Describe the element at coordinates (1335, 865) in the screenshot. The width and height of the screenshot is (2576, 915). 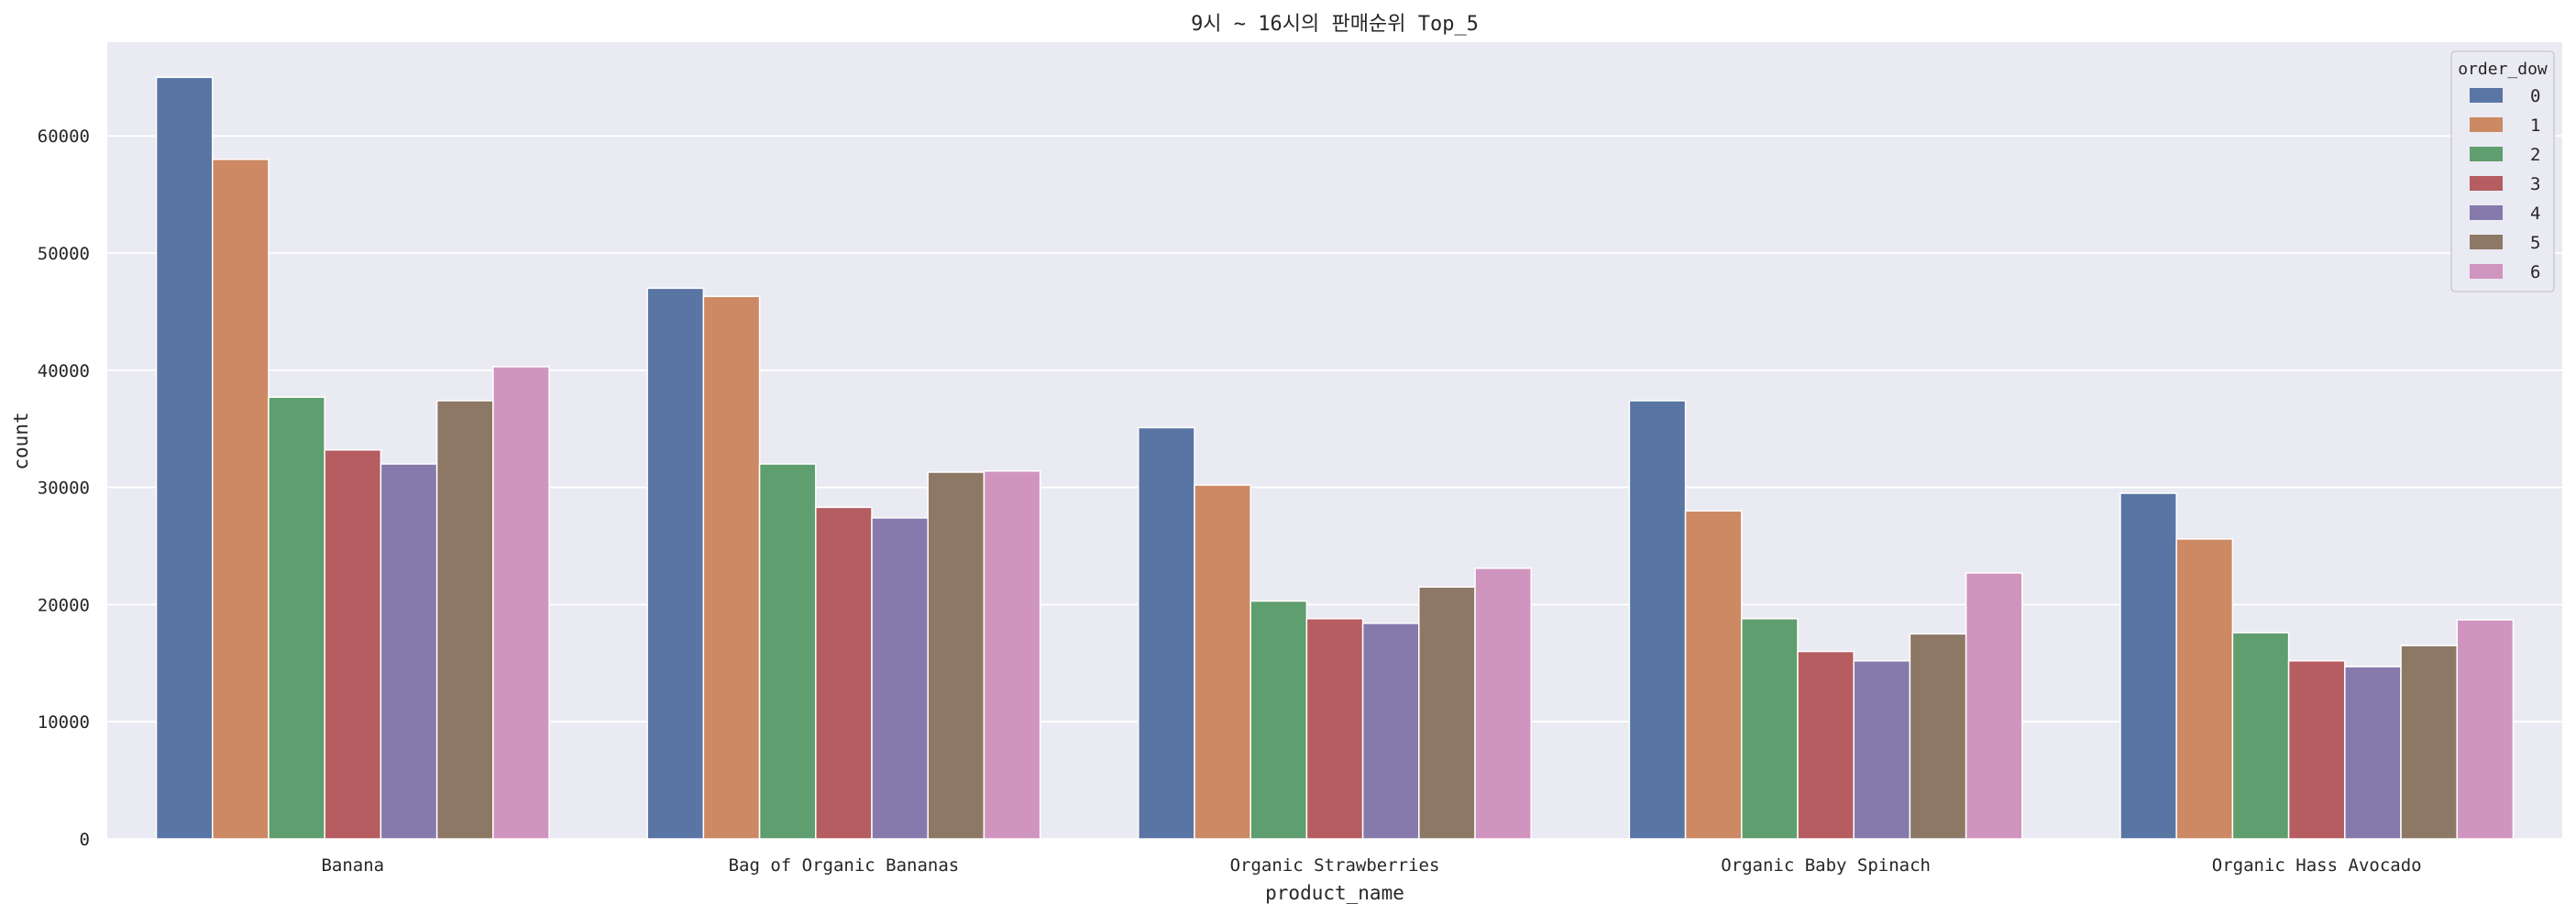
I see `x-tick-label: Organic Strawberries` at that location.